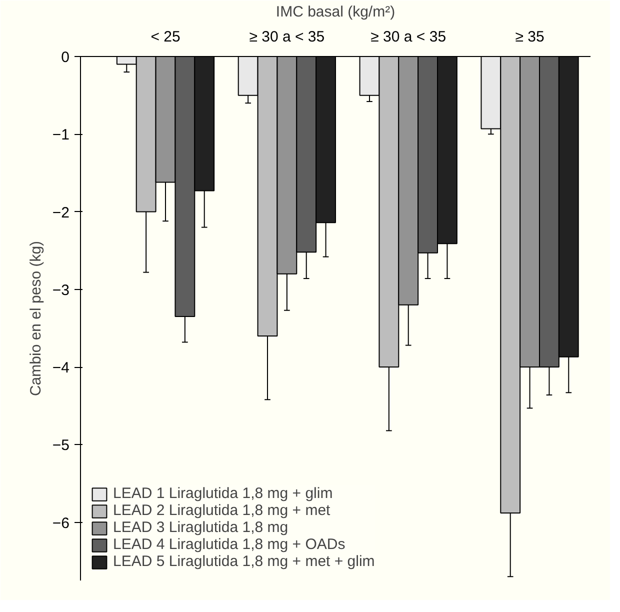  What do you see at coordinates (529, 37) in the screenshot?
I see `x-tick-label: ≥ 35` at bounding box center [529, 37].